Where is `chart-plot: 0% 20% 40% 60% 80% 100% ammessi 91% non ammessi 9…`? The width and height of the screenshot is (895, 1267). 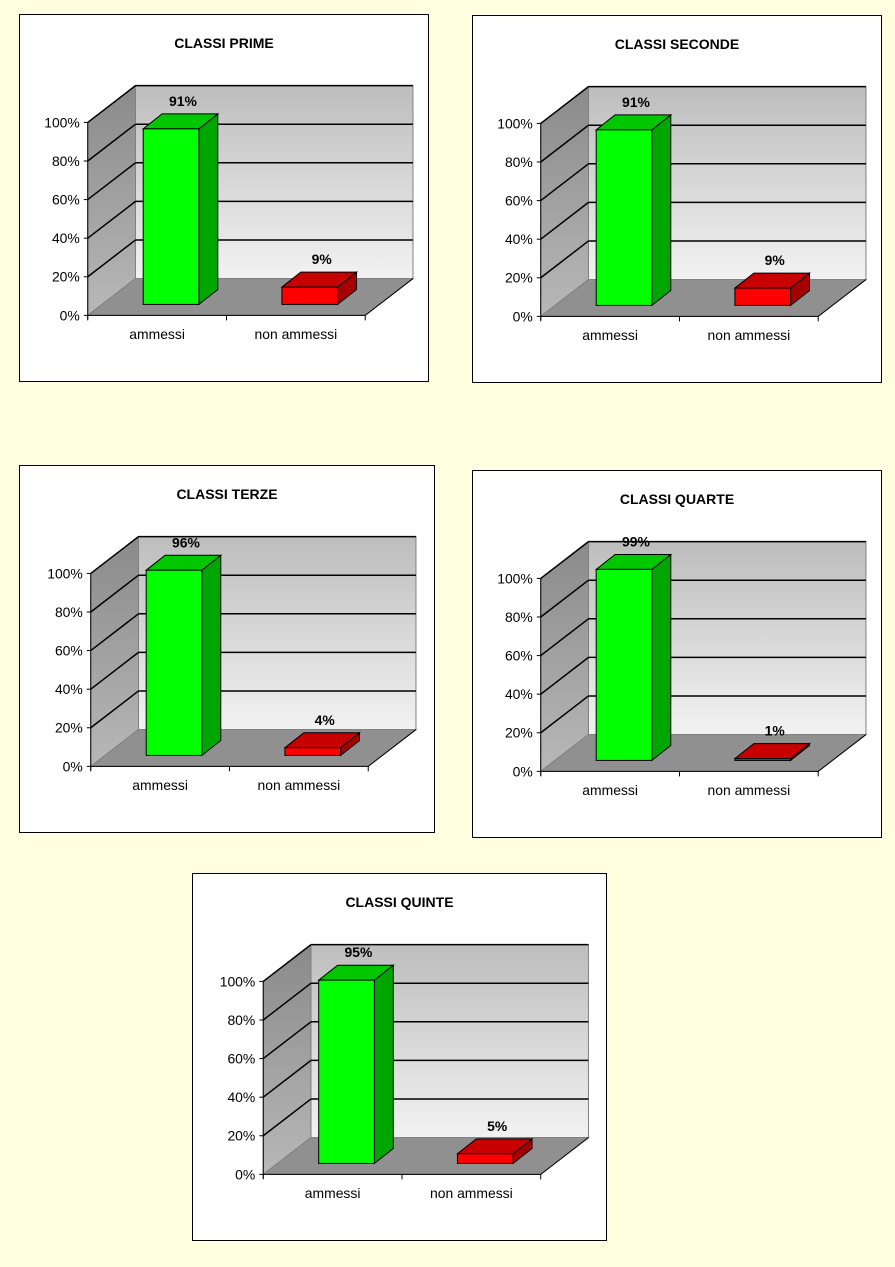
chart-plot: 0% 20% 40% 60% 80% 100% ammessi 91% non ammessi 9… is located at coordinates (682, 214).